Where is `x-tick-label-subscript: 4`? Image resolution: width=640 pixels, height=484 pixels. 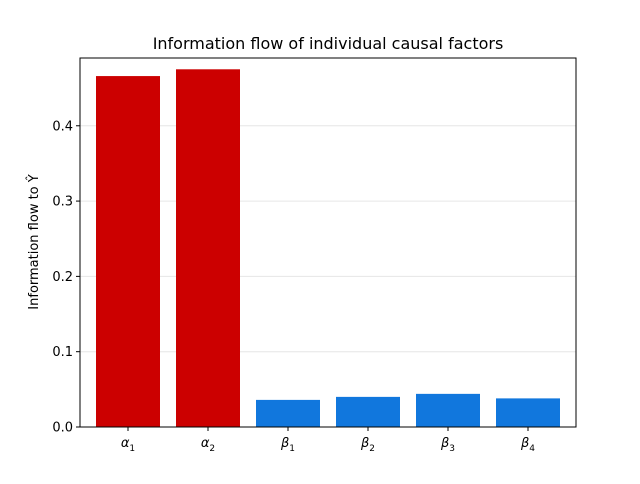 x-tick-label-subscript: 4 is located at coordinates (532, 449).